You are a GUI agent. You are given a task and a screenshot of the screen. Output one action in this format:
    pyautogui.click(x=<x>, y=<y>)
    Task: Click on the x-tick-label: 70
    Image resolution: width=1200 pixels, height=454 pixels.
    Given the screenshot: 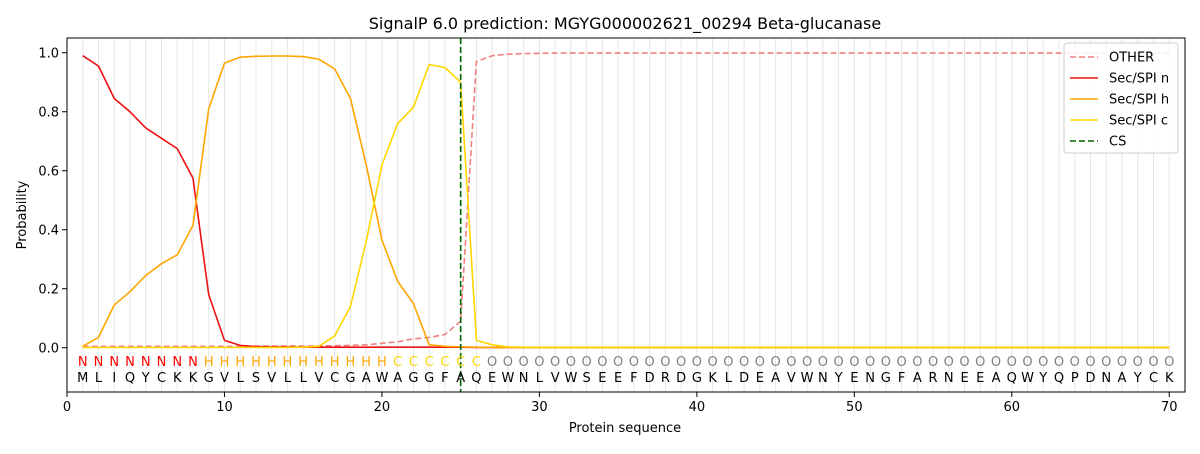 What is the action you would take?
    pyautogui.click(x=1169, y=407)
    